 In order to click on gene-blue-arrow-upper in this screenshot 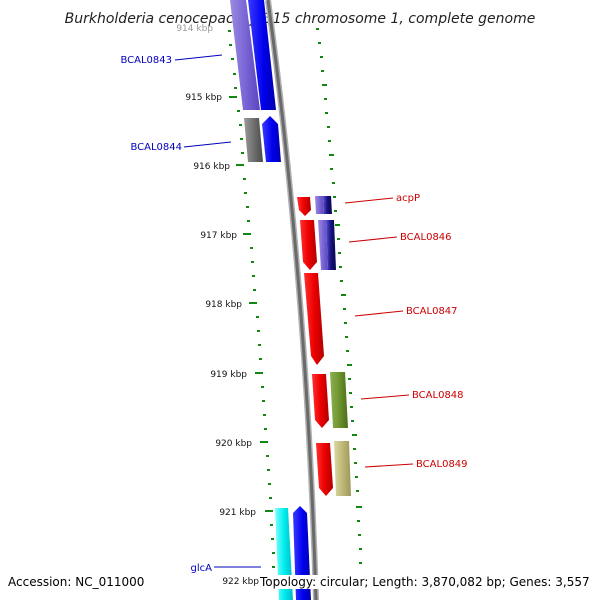, I will do `click(262, 55)`.